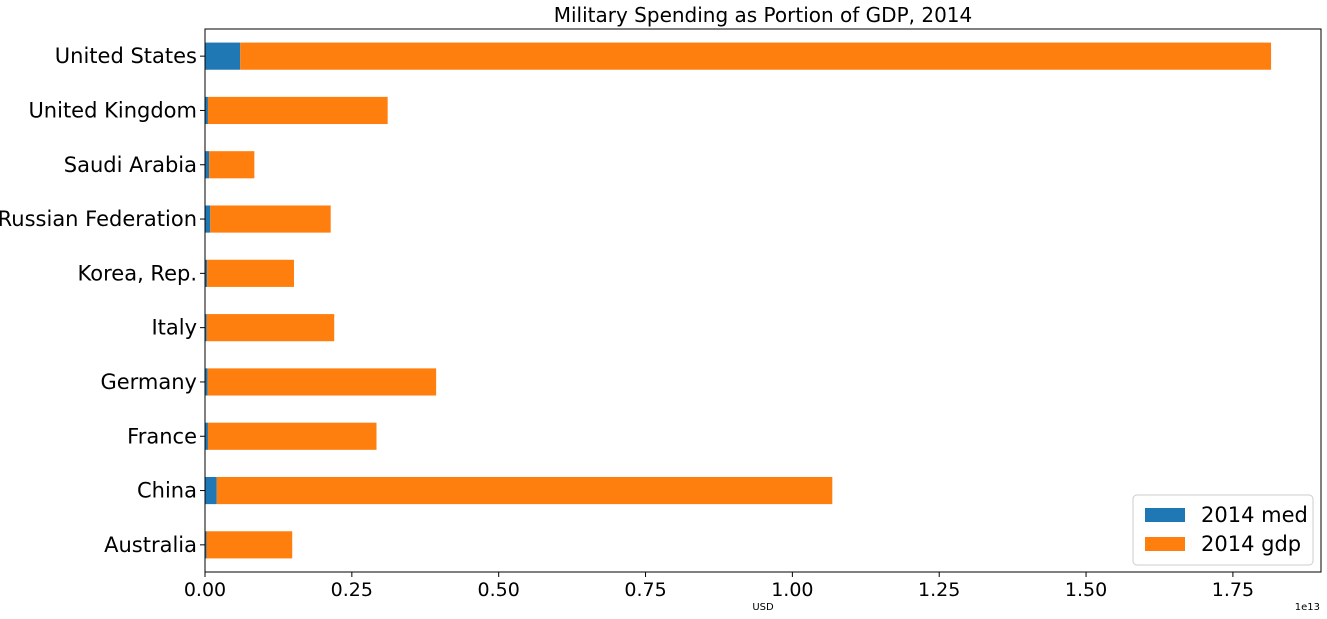 The image size is (1327, 619). What do you see at coordinates (167, 491) in the screenshot?
I see `y-tick-label: China` at bounding box center [167, 491].